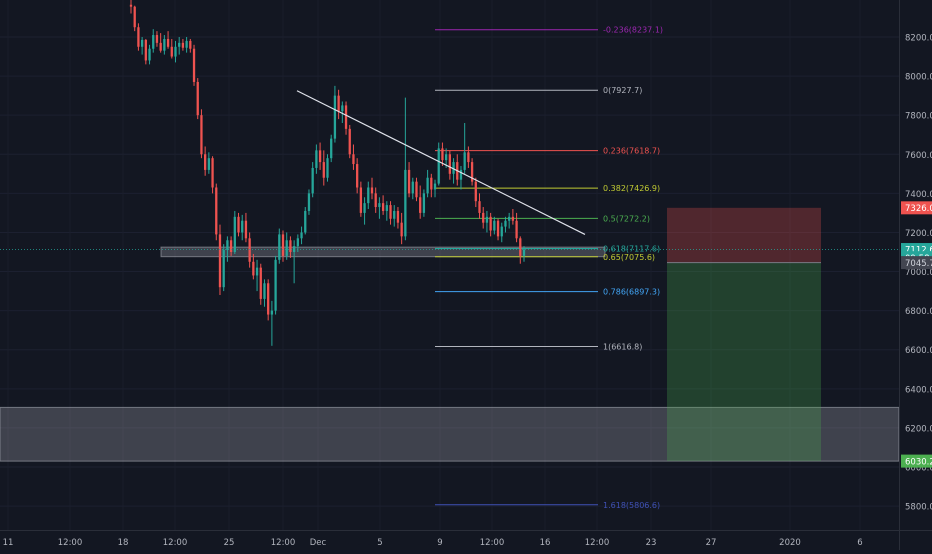 The width and height of the screenshot is (932, 554). I want to click on price-tick-label: 7200.0, so click(918, 234).